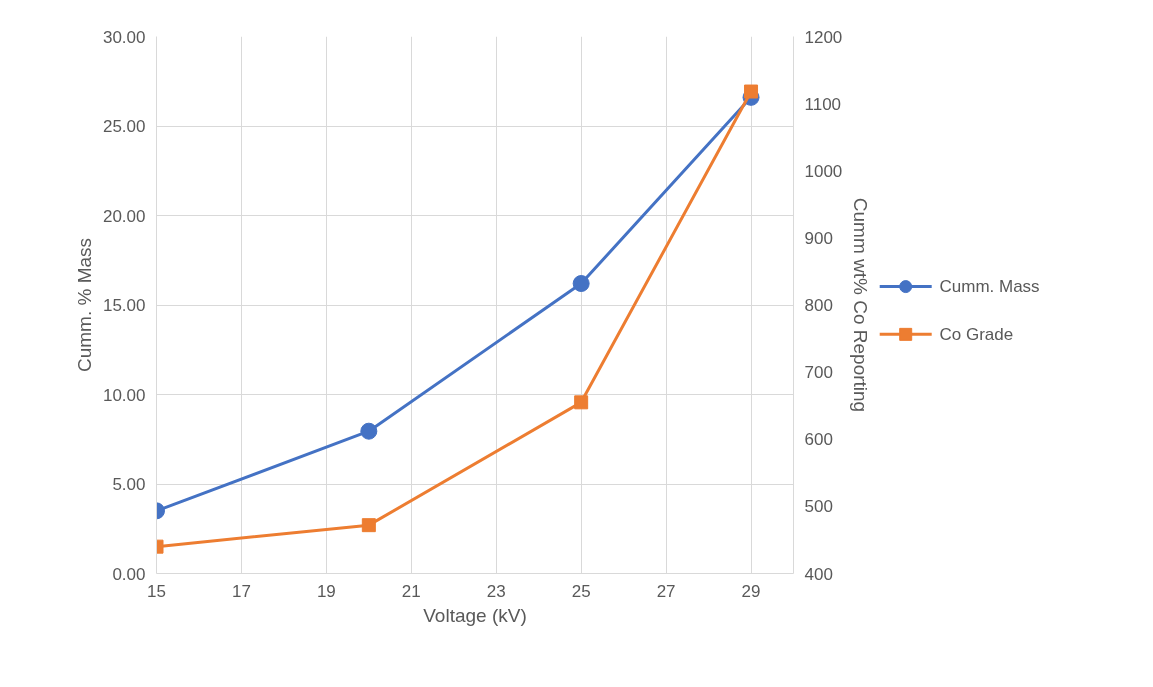 Image resolution: width=1153 pixels, height=687 pixels. Describe the element at coordinates (84, 305) in the screenshot. I see `y-axis-title: Cumm. % Mass` at that location.